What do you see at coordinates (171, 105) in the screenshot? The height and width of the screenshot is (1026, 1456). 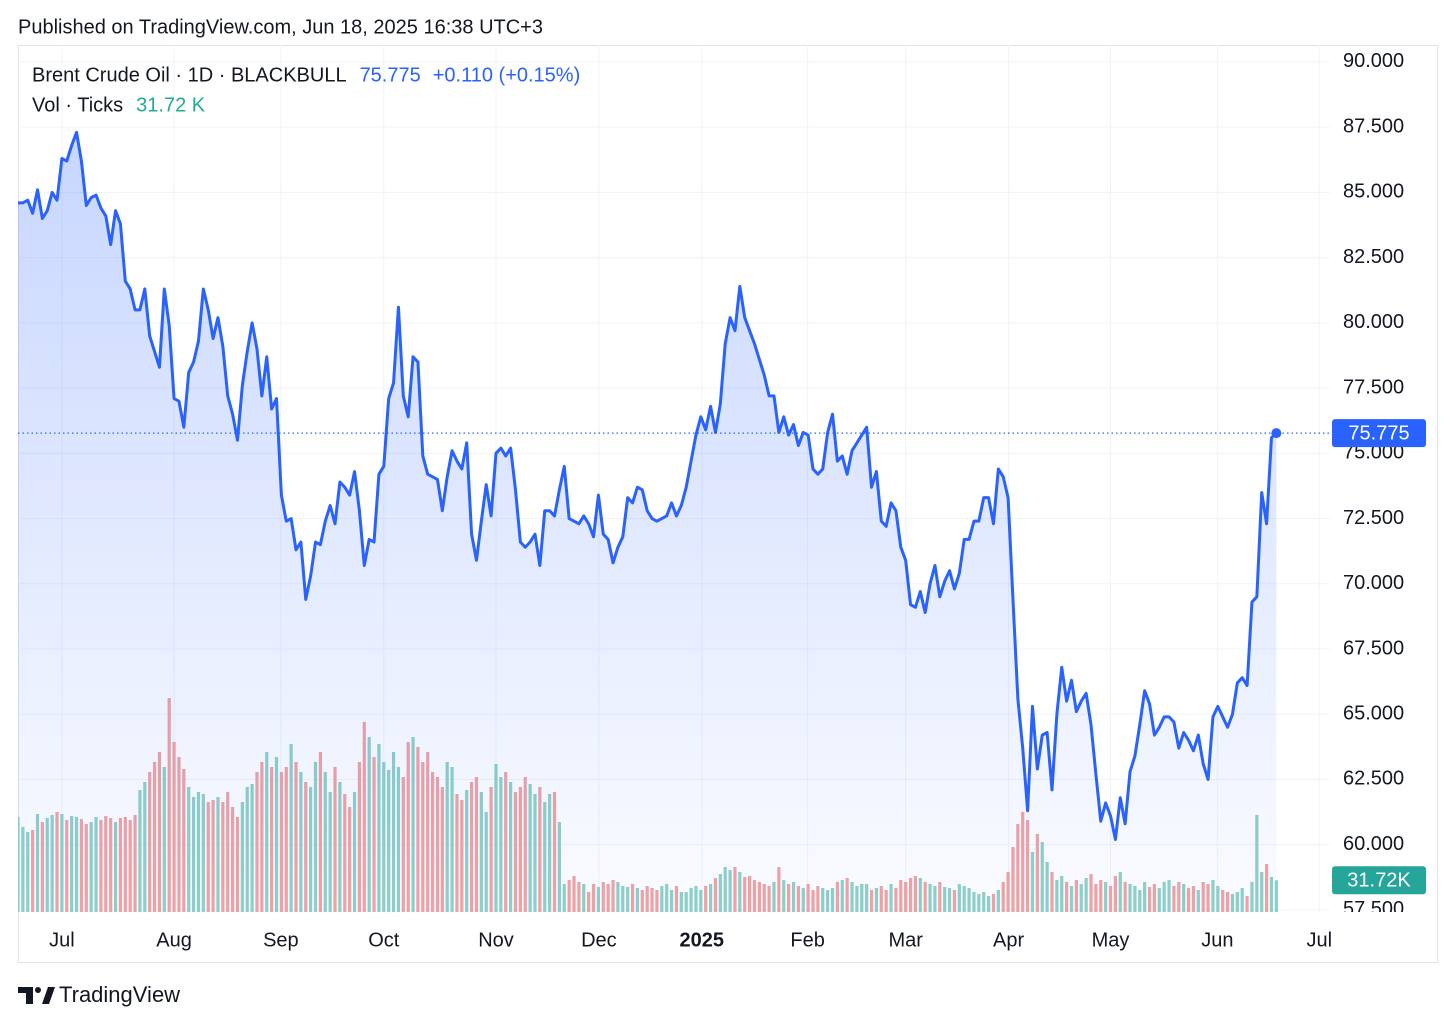 I see `volume-value: 31.72 K` at bounding box center [171, 105].